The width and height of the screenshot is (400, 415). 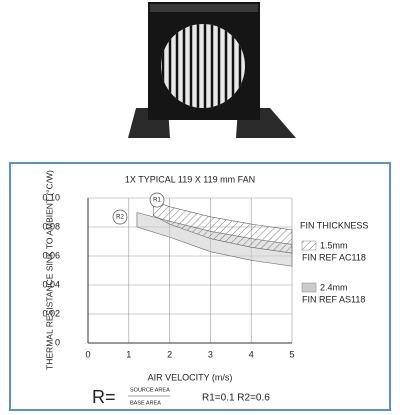 I want to click on product-photo, so click(x=212, y=70).